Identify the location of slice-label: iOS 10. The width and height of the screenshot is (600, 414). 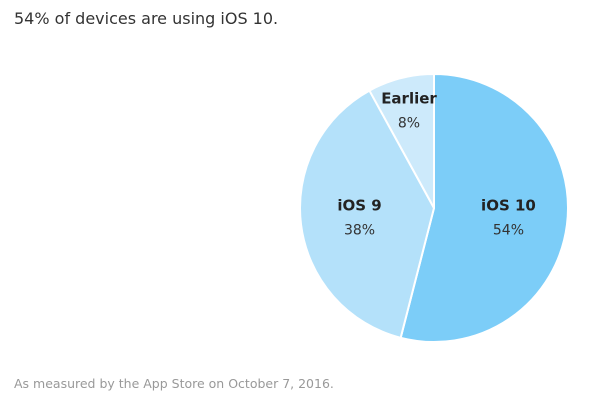
(508, 205).